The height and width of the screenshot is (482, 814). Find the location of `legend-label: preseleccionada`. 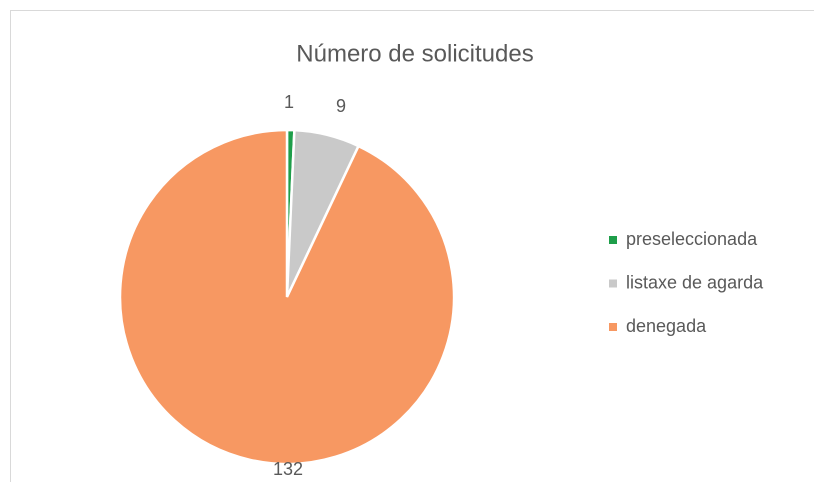

legend-label: preseleccionada is located at coordinates (692, 239).